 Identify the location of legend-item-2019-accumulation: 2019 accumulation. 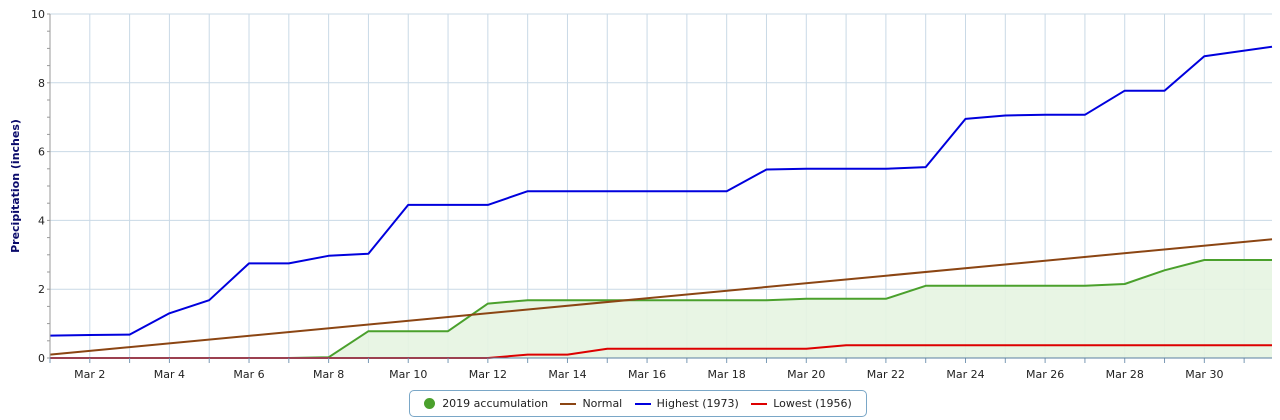
(486, 403).